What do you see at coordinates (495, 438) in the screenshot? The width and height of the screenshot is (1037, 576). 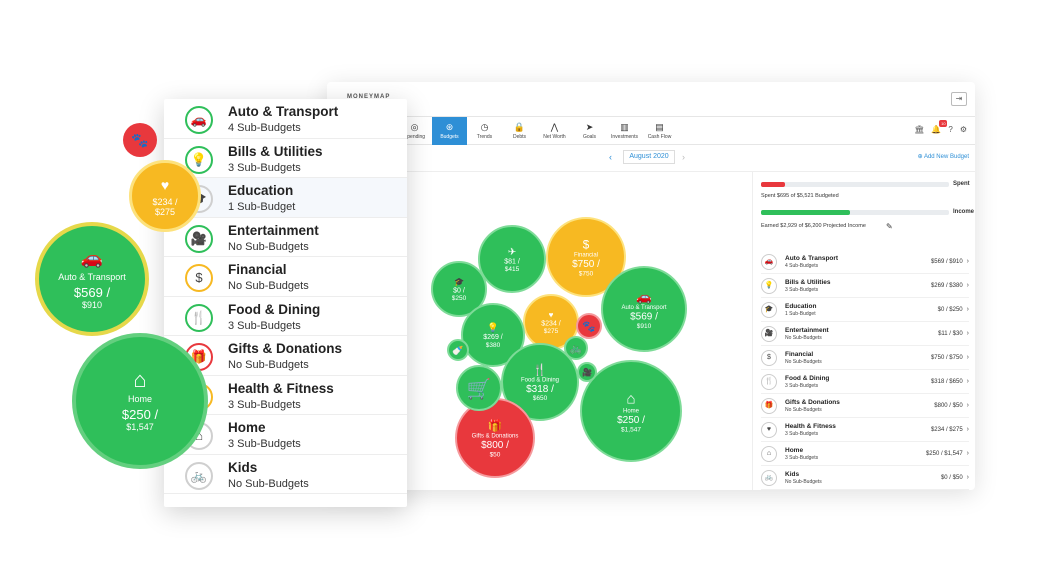 I see `budget-bubble: 🎁Gifts & Donations$800 /$50` at bounding box center [495, 438].